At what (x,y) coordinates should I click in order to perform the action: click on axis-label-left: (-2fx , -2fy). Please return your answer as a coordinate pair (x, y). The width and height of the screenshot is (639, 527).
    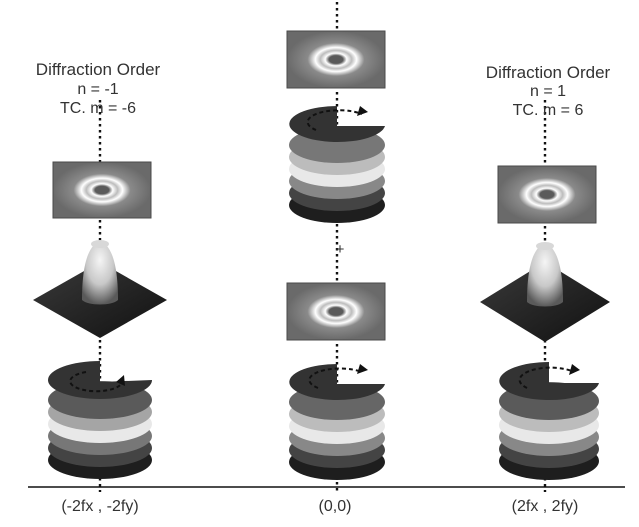
    Looking at the image, I should click on (100, 506).